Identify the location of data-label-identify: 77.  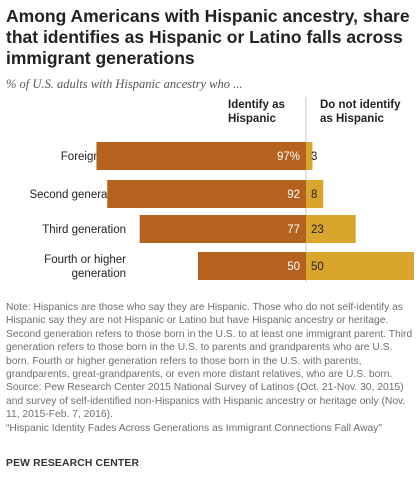
(293, 230).